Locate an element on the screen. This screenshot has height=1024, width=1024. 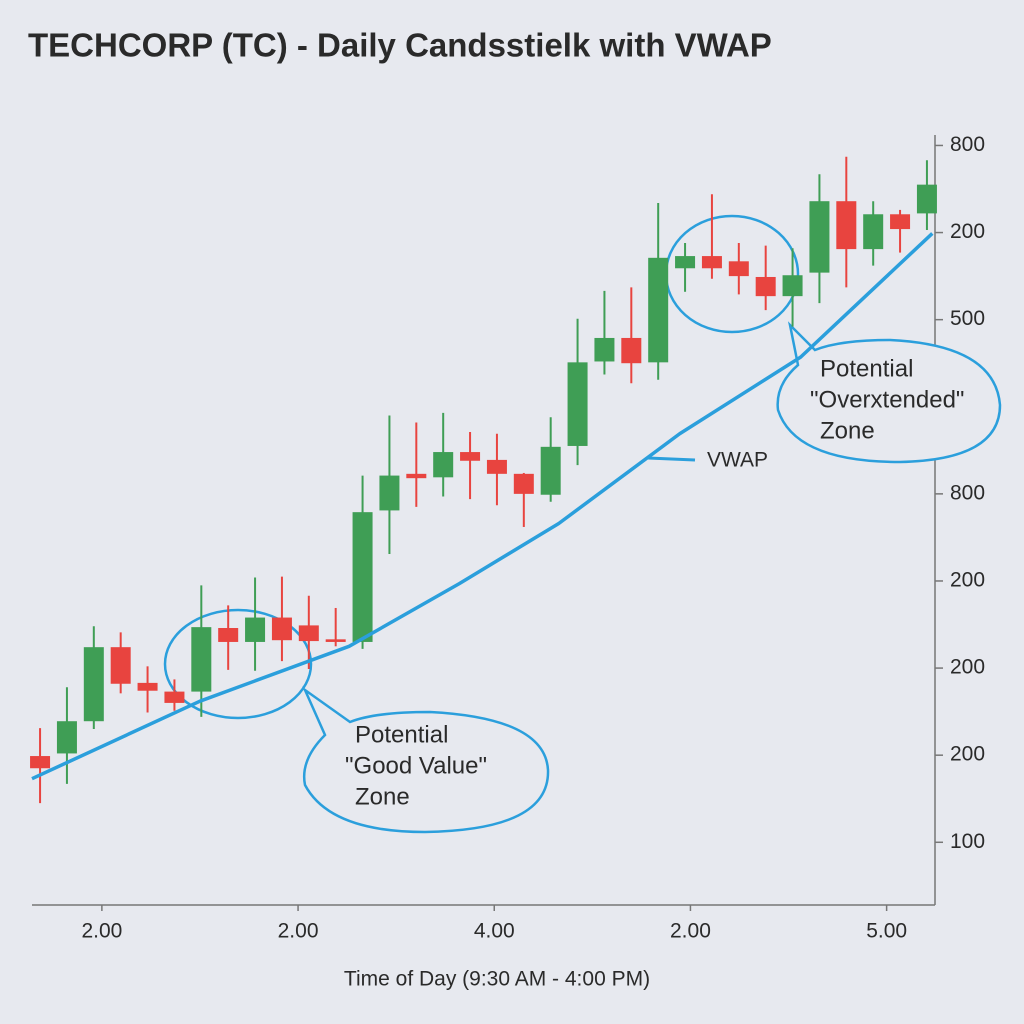
x-tick-label: 4.00 is located at coordinates (494, 931).